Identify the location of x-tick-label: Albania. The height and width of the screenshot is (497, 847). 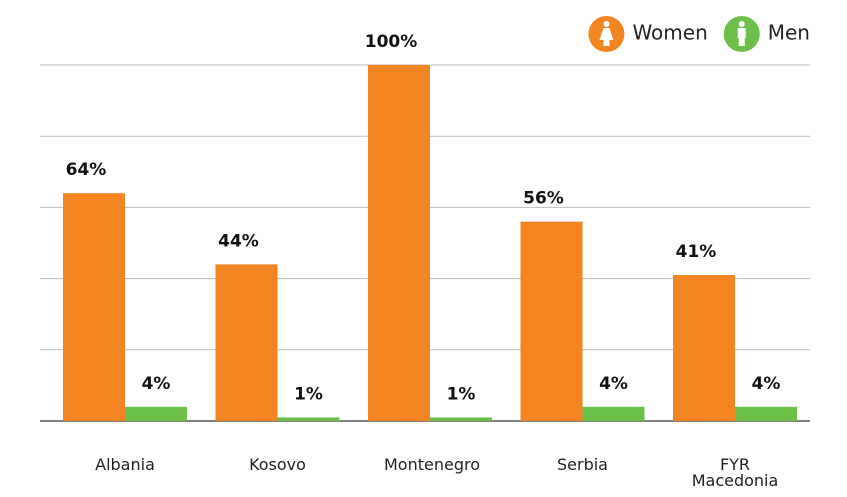
(125, 464).